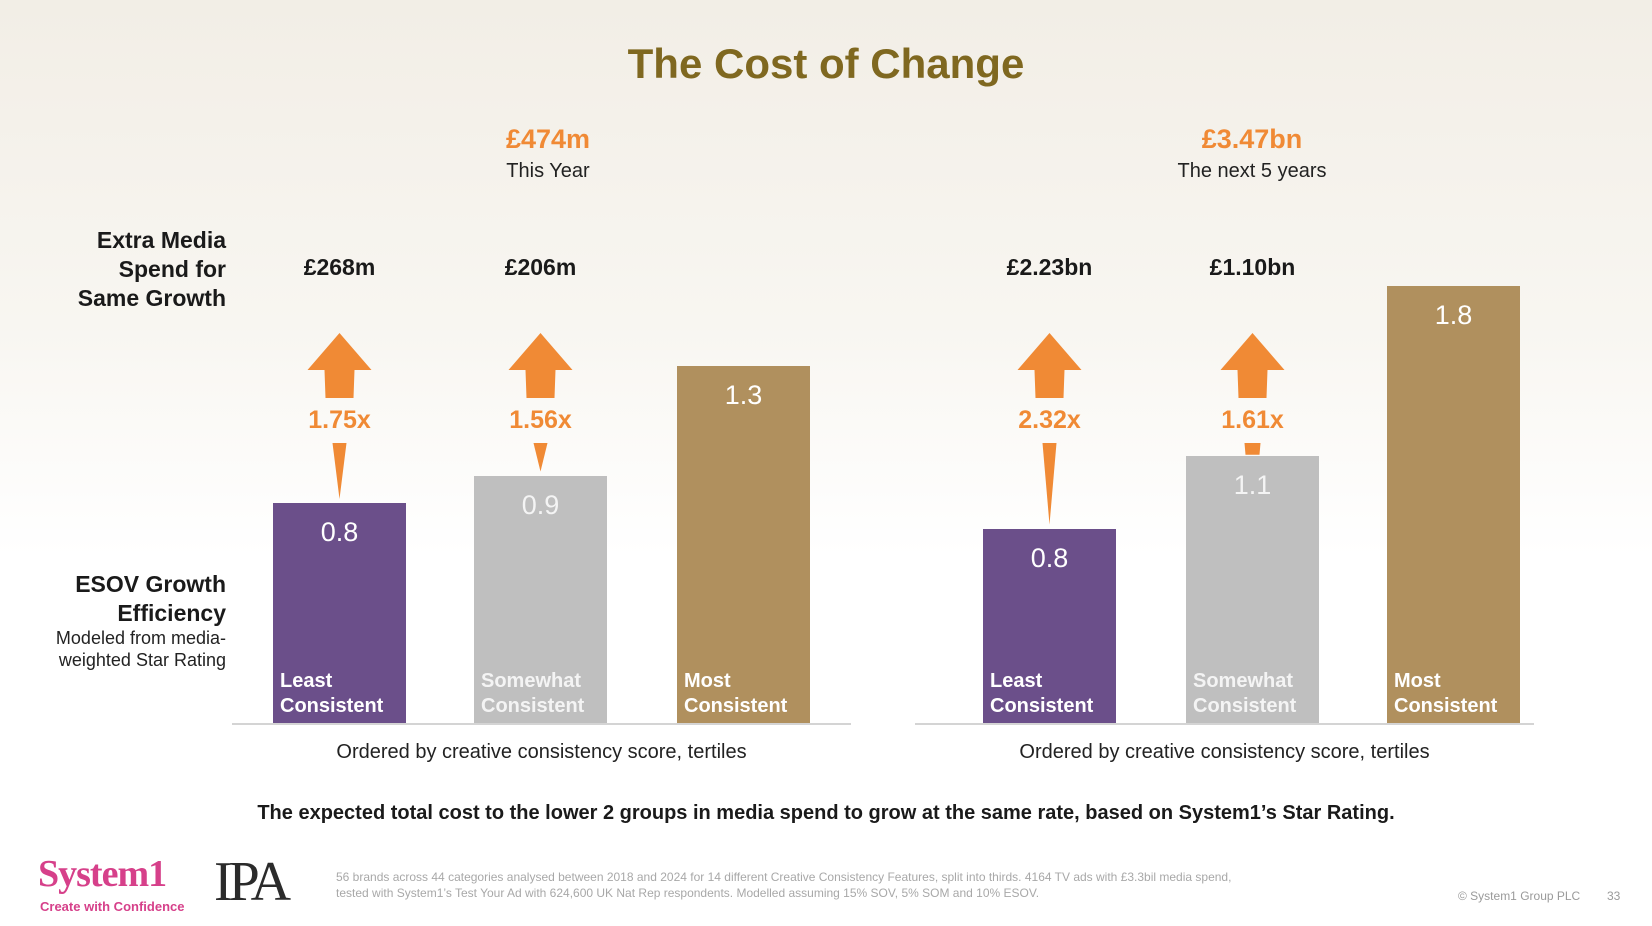 Image resolution: width=1652 pixels, height=926 pixels. Describe the element at coordinates (1252, 420) in the screenshot. I see `multiplier-label: 1.61x` at that location.